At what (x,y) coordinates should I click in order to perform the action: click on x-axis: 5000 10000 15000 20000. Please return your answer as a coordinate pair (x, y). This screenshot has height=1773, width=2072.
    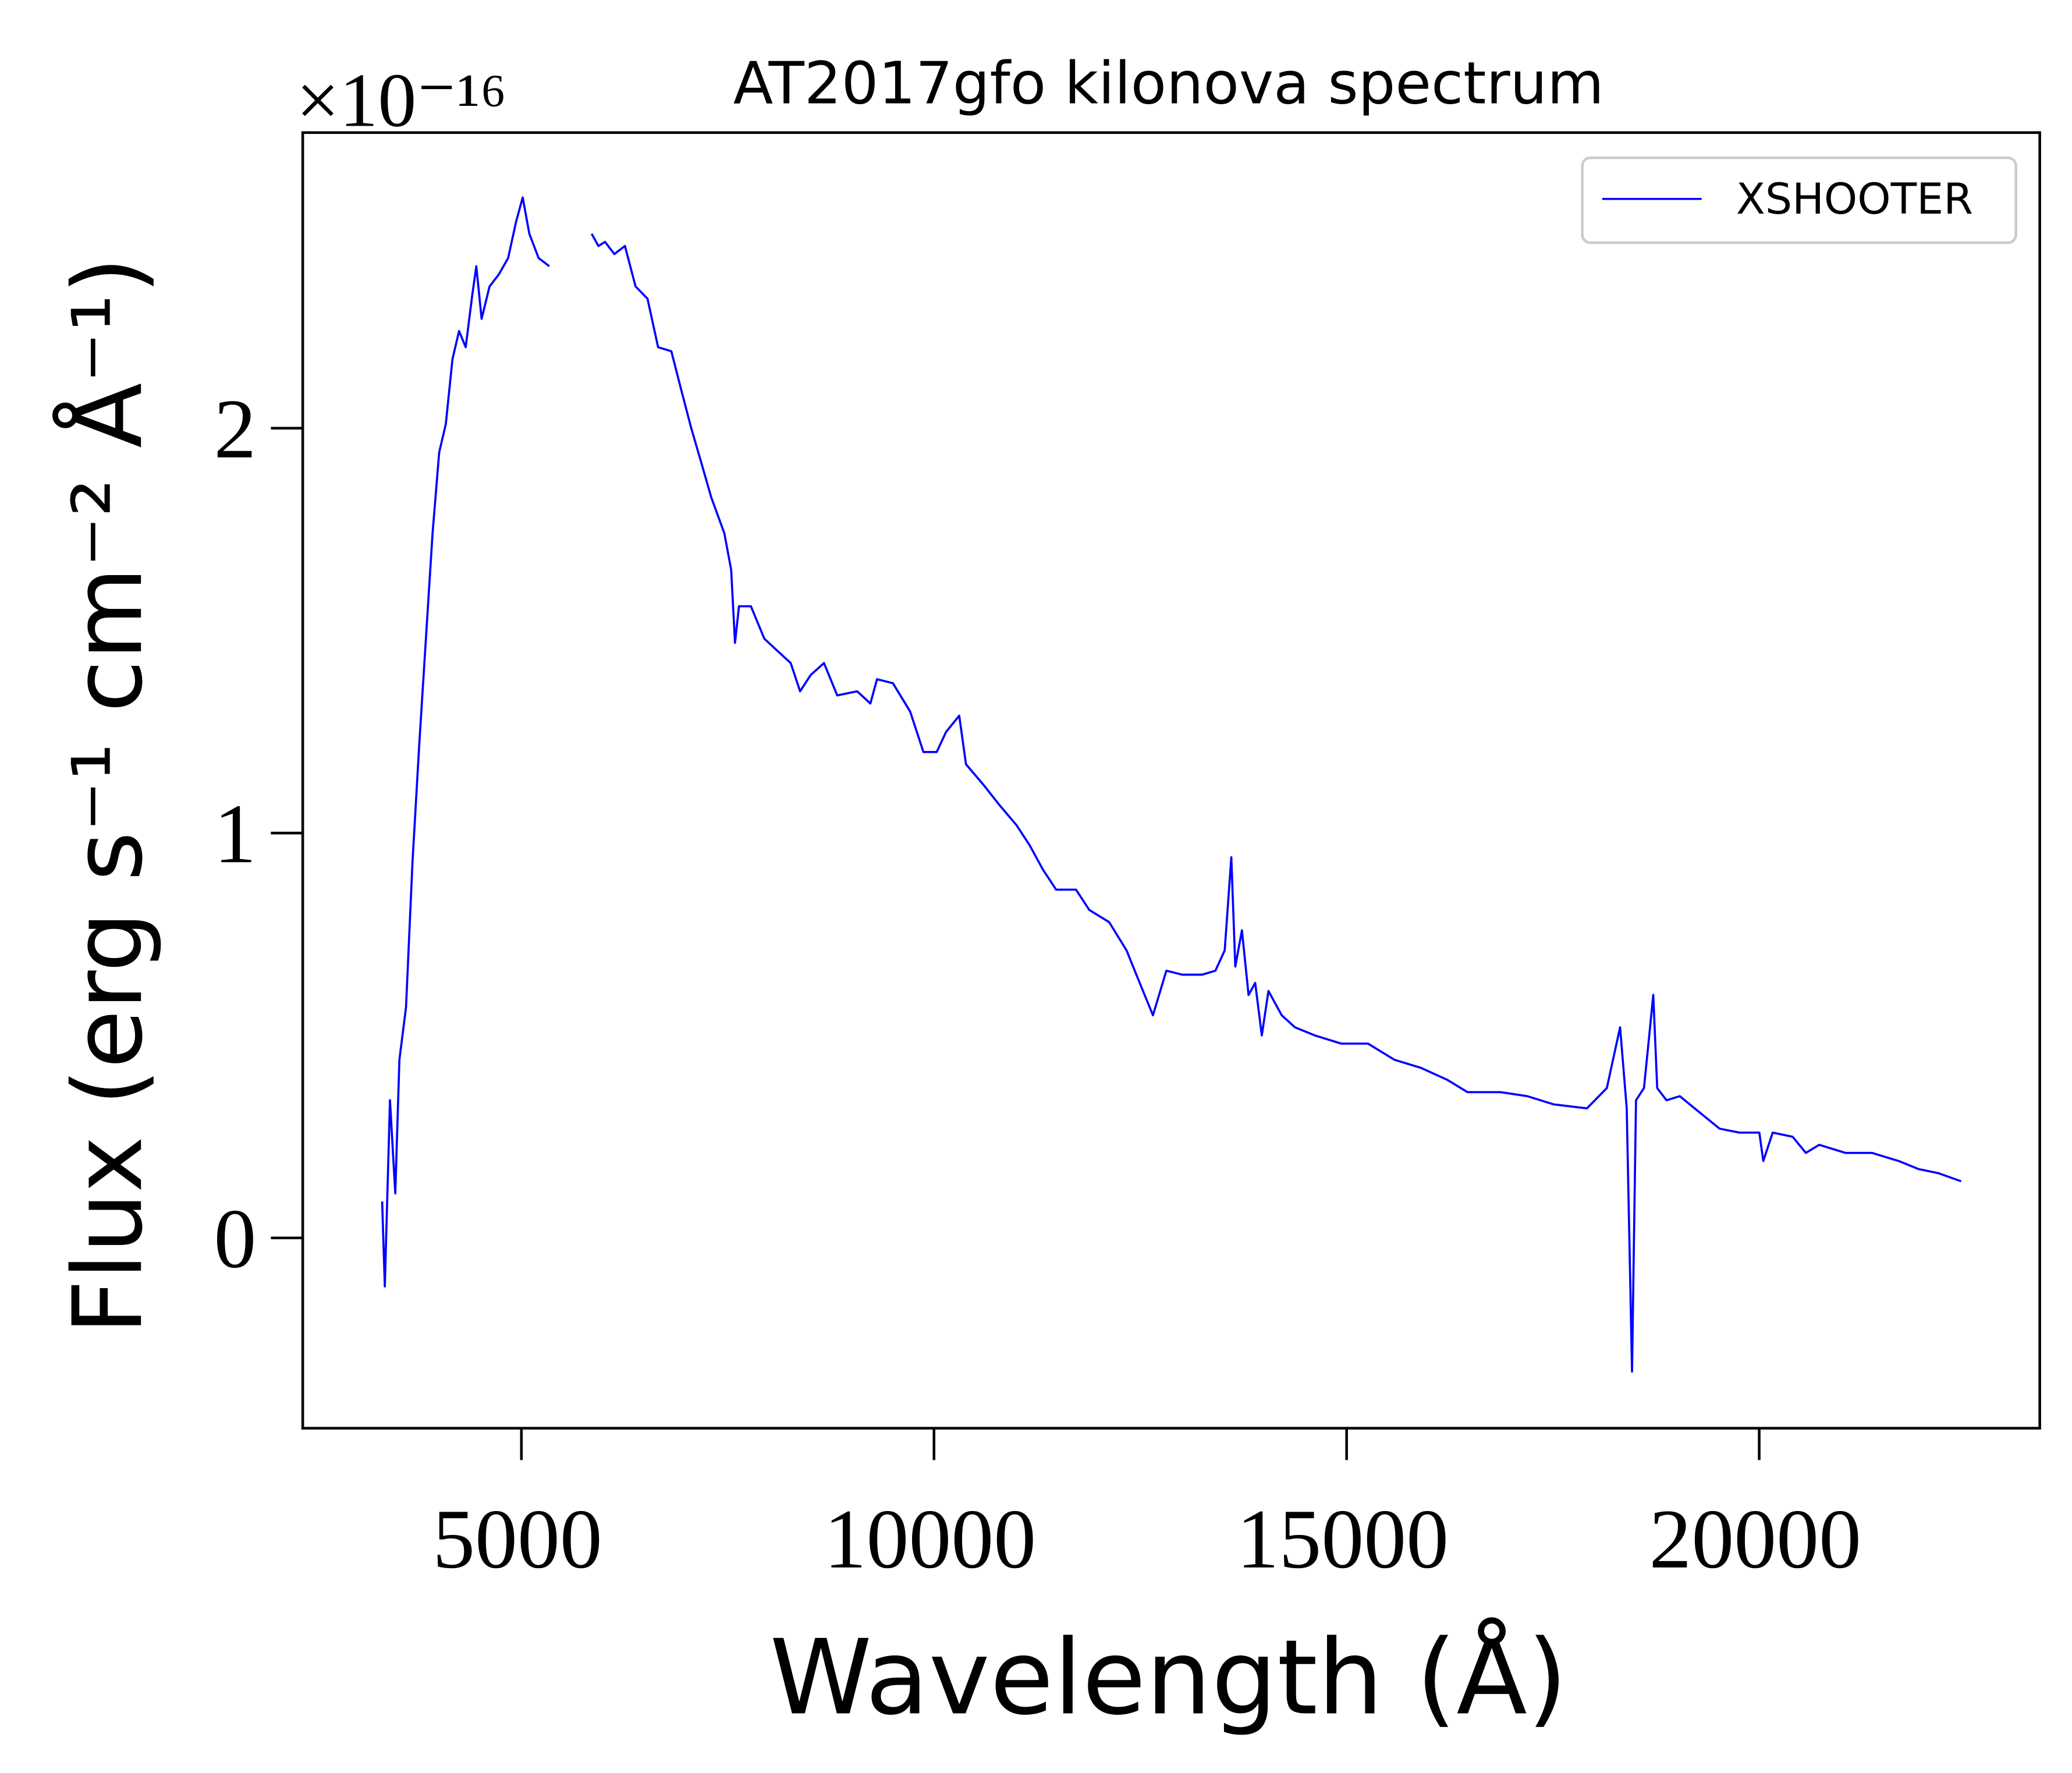
    Looking at the image, I should click on (1146, 1507).